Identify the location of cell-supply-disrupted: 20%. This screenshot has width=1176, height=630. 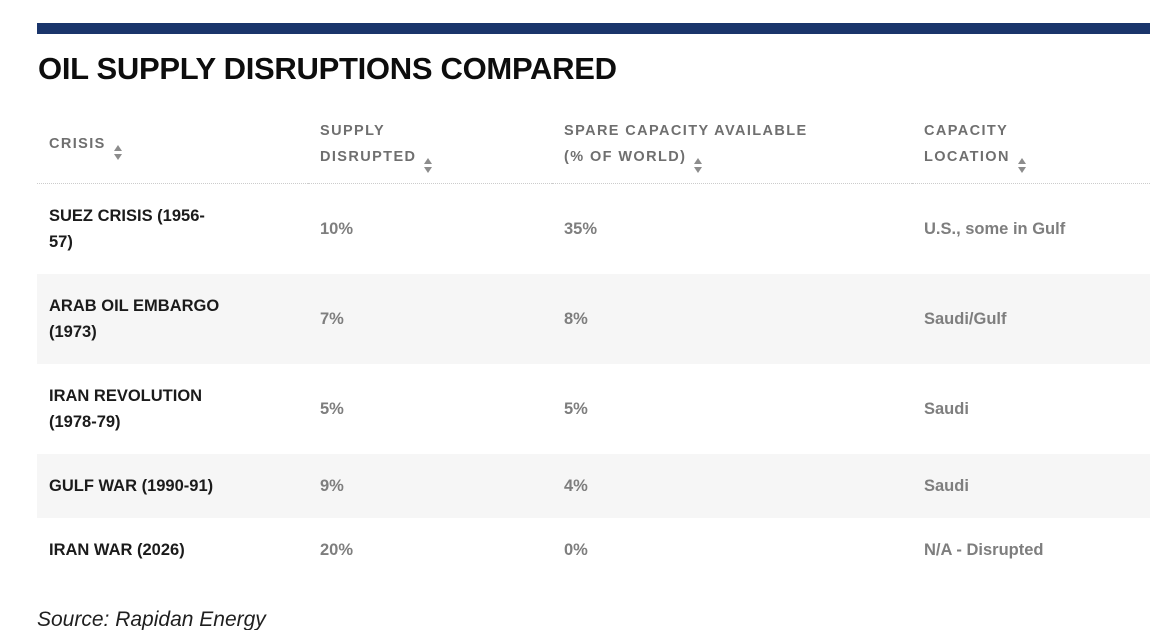
(337, 550).